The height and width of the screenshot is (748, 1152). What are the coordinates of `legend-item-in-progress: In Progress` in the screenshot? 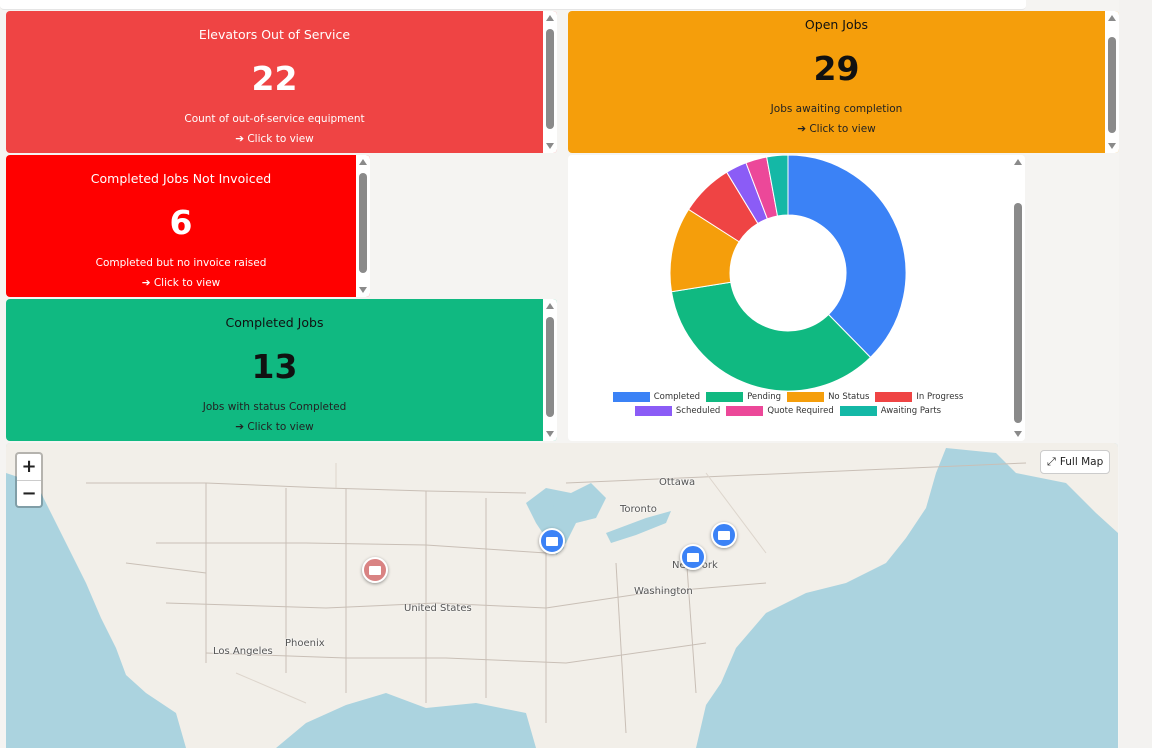 It's located at (919, 397).